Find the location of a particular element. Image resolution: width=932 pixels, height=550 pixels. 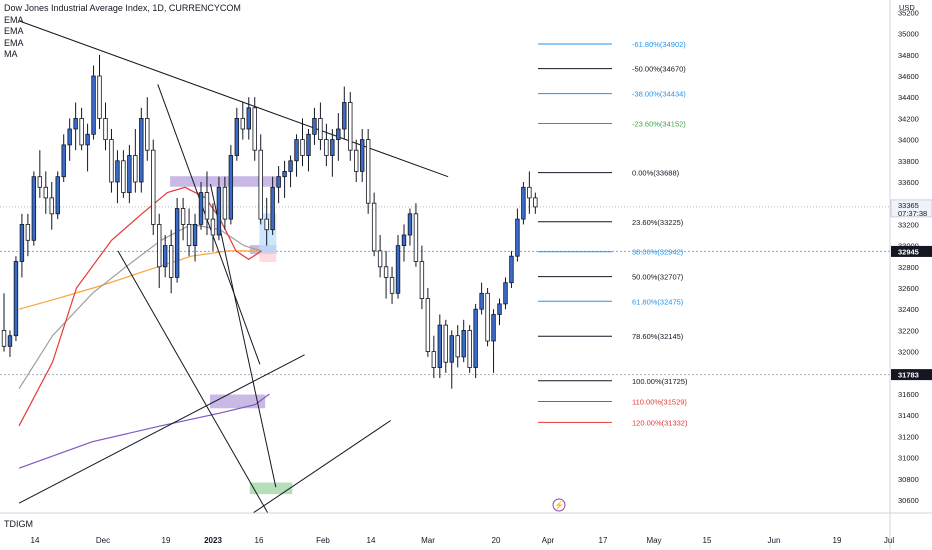

support-zone-box is located at coordinates (237, 401).